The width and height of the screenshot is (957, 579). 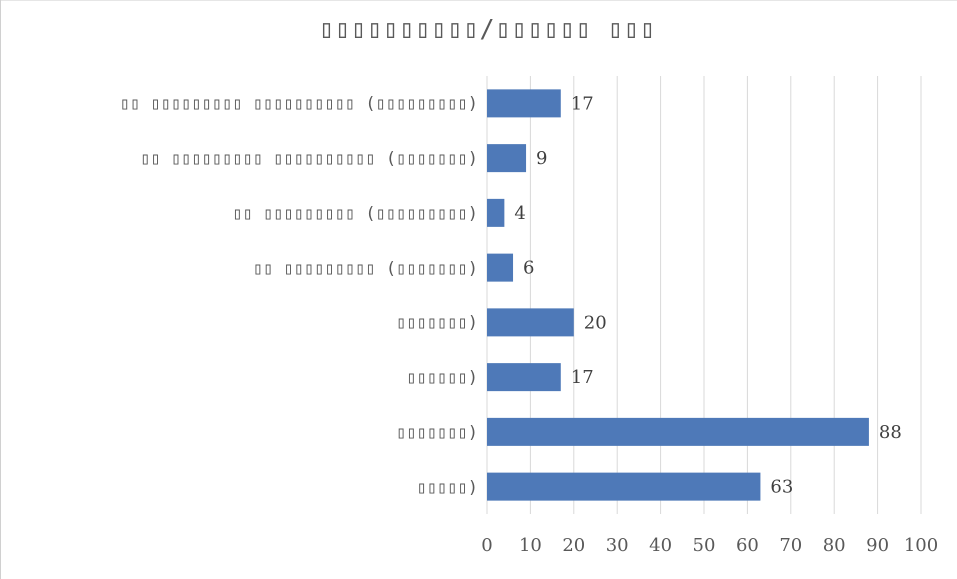 I want to click on category-label: ▯▯ ▯▯▯▯▯▯▯▯▯ (▯▯▯▯▯▯▯), so click(x=365, y=269).